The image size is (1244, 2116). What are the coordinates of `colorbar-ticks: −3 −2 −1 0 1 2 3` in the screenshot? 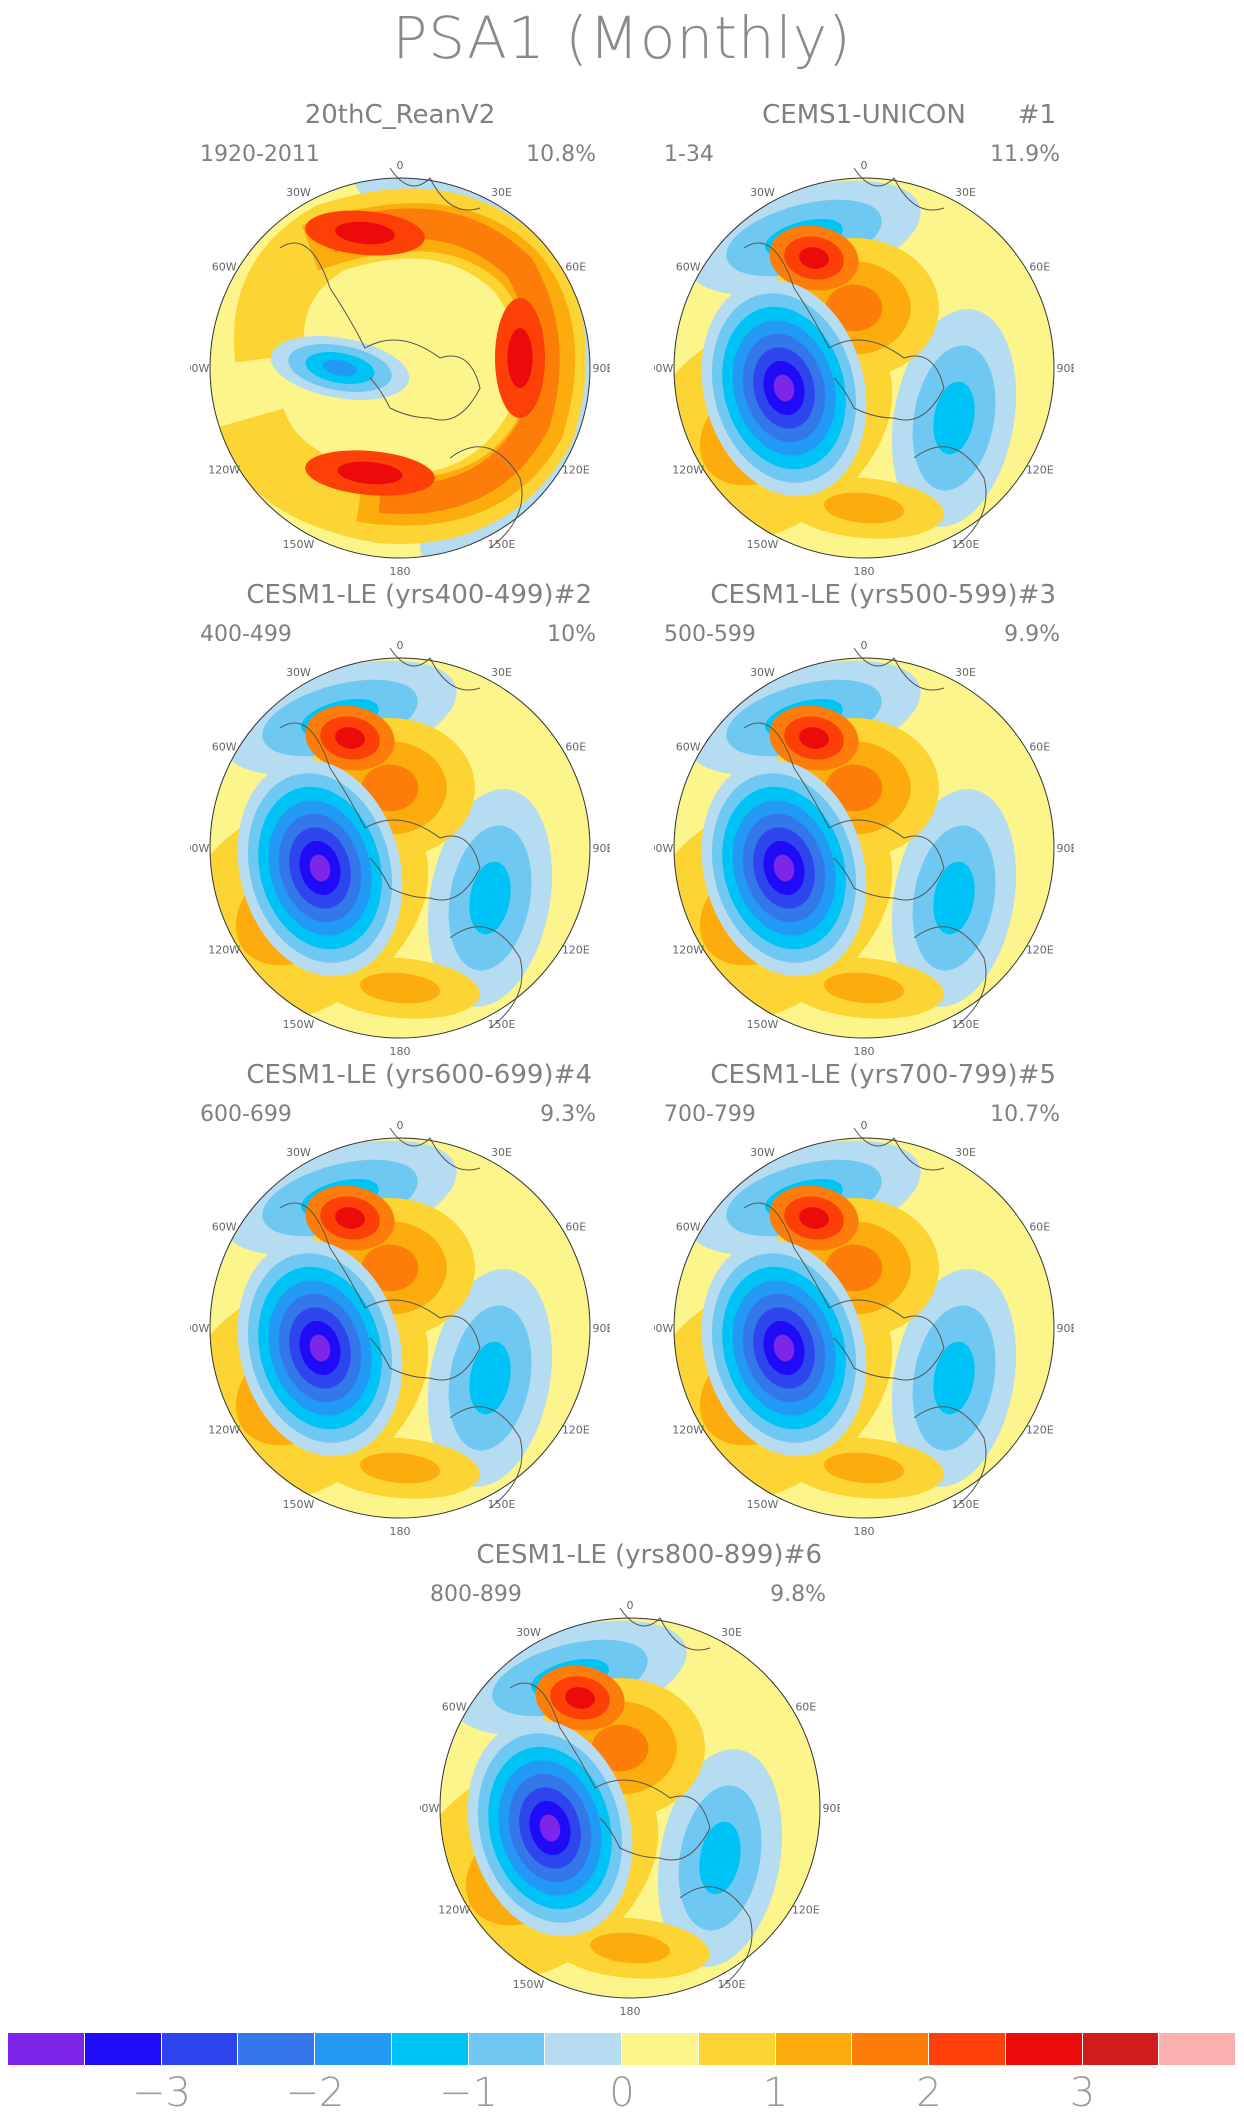 It's located at (622, 2093).